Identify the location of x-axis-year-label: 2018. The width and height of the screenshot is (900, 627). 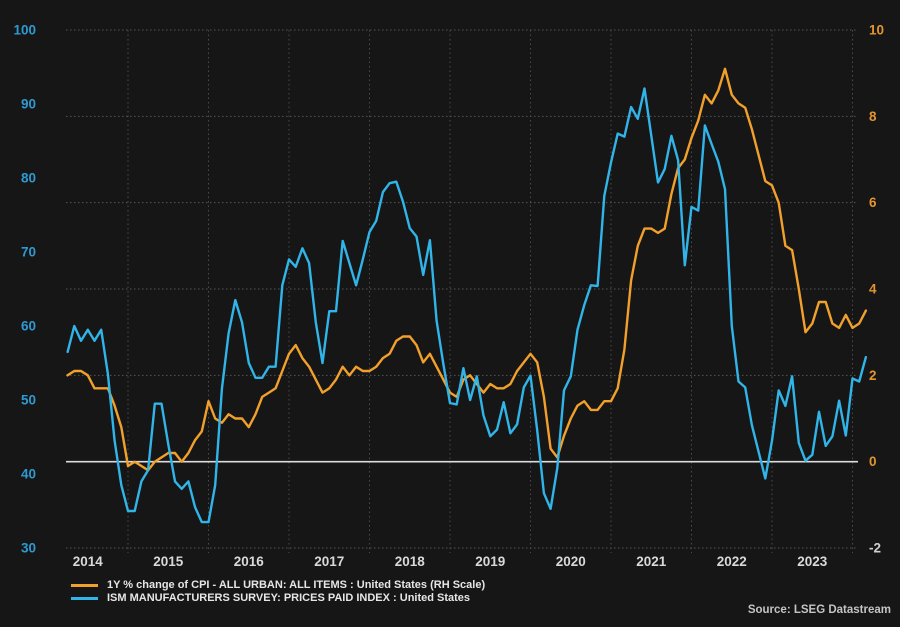
(410, 561).